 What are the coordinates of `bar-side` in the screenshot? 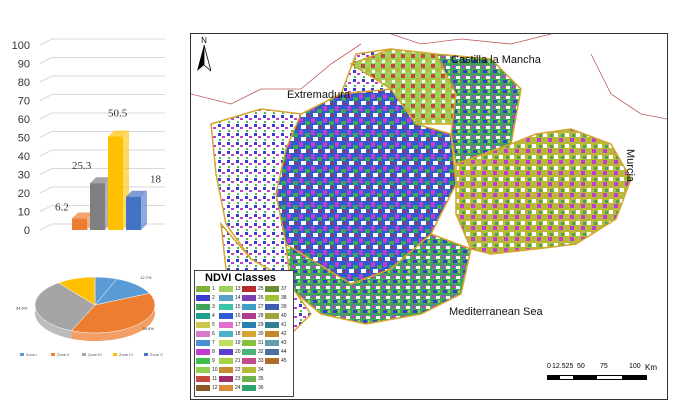 It's located at (144, 210).